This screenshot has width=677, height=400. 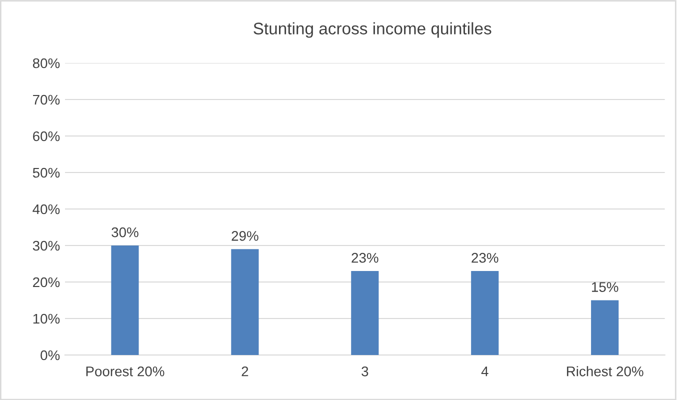 What do you see at coordinates (125, 232) in the screenshot?
I see `data-label: 30%` at bounding box center [125, 232].